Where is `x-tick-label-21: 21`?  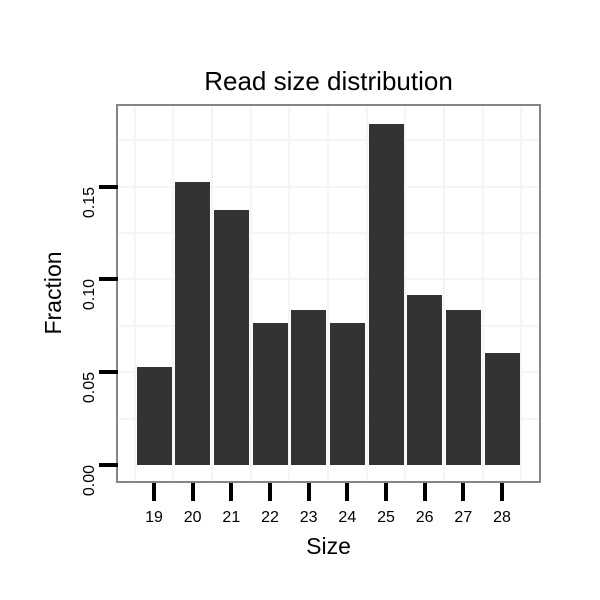 x-tick-label-21: 21 is located at coordinates (231, 517).